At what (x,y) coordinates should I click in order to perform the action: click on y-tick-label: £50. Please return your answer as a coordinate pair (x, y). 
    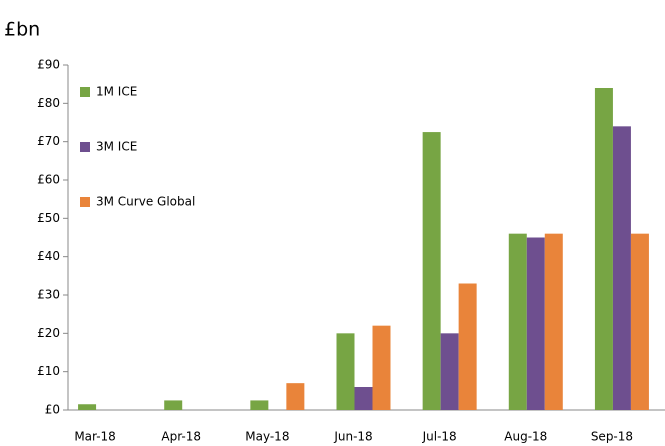
    Looking at the image, I should click on (48, 218).